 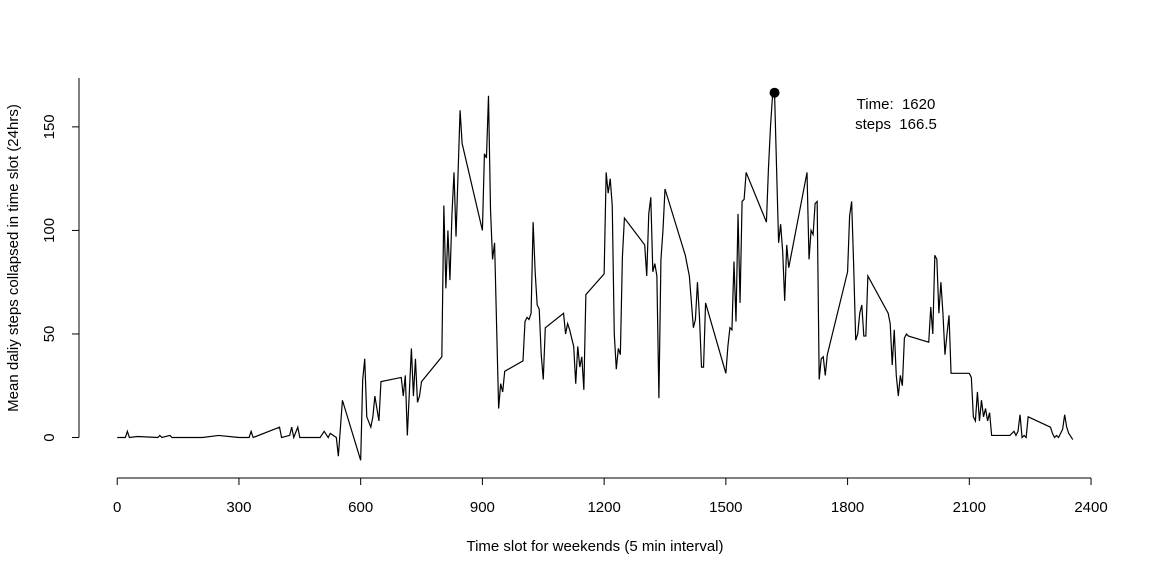 What do you see at coordinates (969, 507) in the screenshot?
I see `x-tick-label: 2100` at bounding box center [969, 507].